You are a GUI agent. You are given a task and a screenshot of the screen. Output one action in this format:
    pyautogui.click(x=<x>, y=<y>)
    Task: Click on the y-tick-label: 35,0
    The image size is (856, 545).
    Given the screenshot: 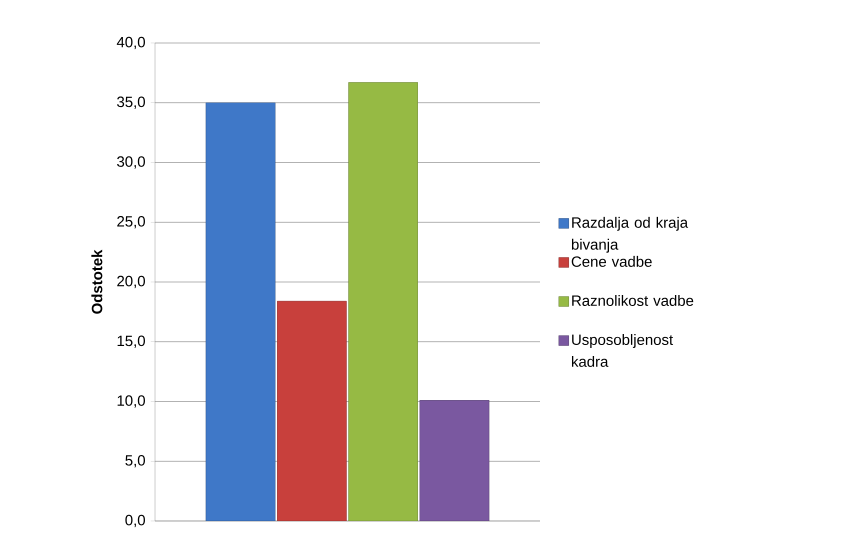 What is the action you would take?
    pyautogui.click(x=131, y=102)
    